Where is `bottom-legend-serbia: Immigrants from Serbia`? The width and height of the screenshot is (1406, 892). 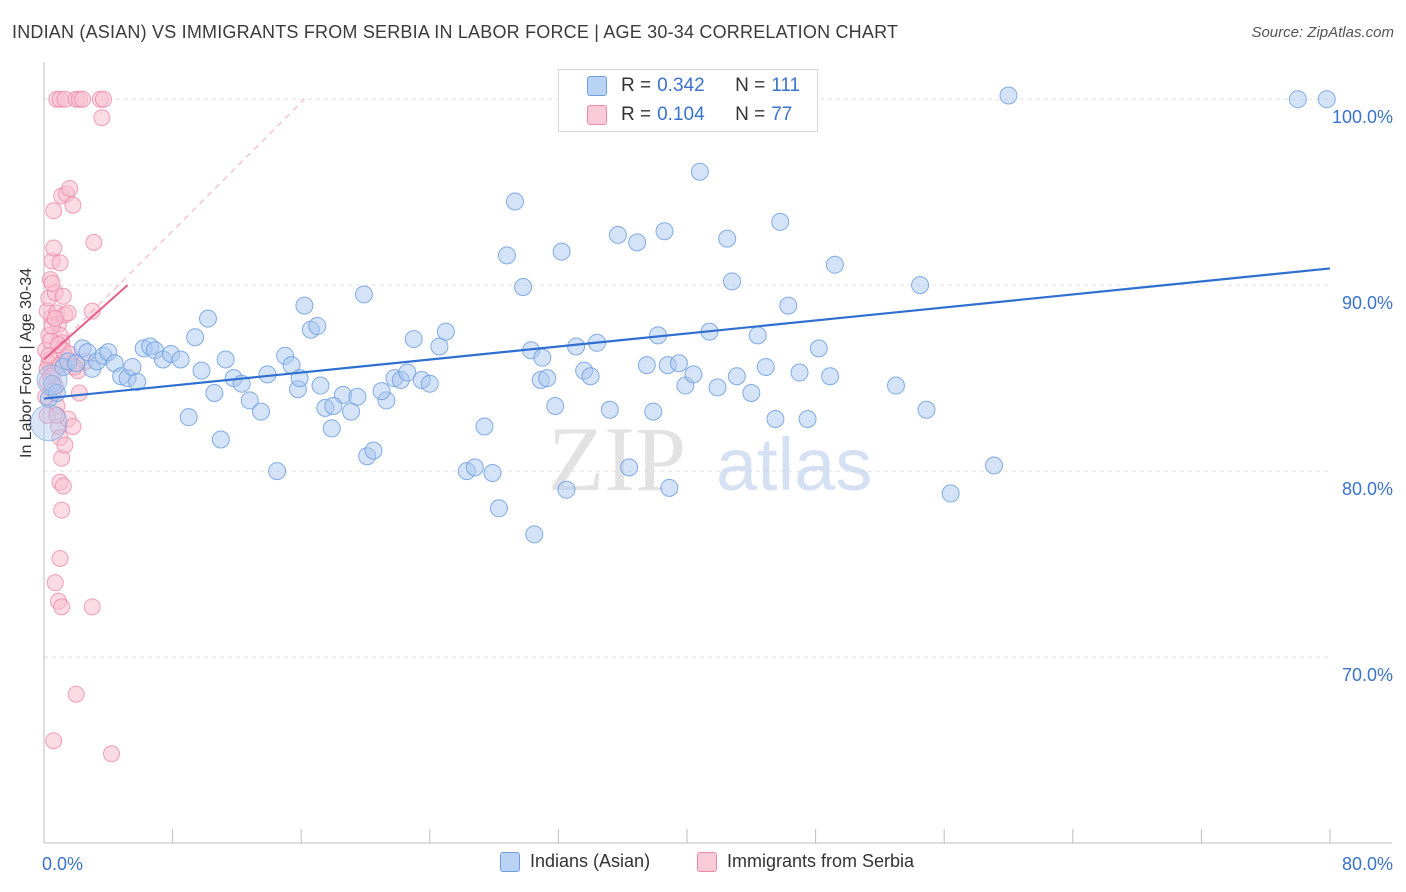 bottom-legend-serbia: Immigrants from Serbia is located at coordinates (805, 861).